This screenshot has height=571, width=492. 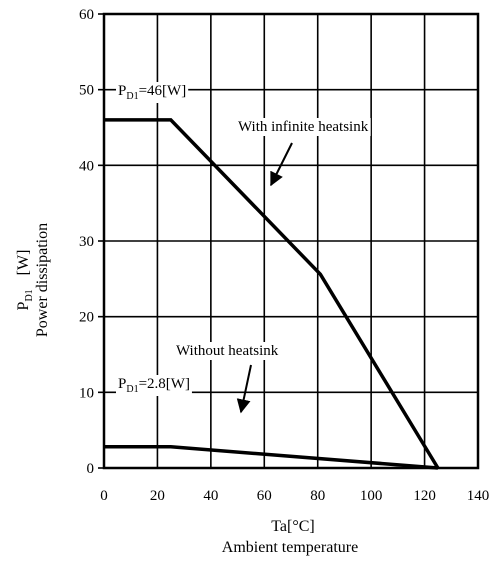 What do you see at coordinates (292, 526) in the screenshot?
I see `x-axis-label: Ta[°C]` at bounding box center [292, 526].